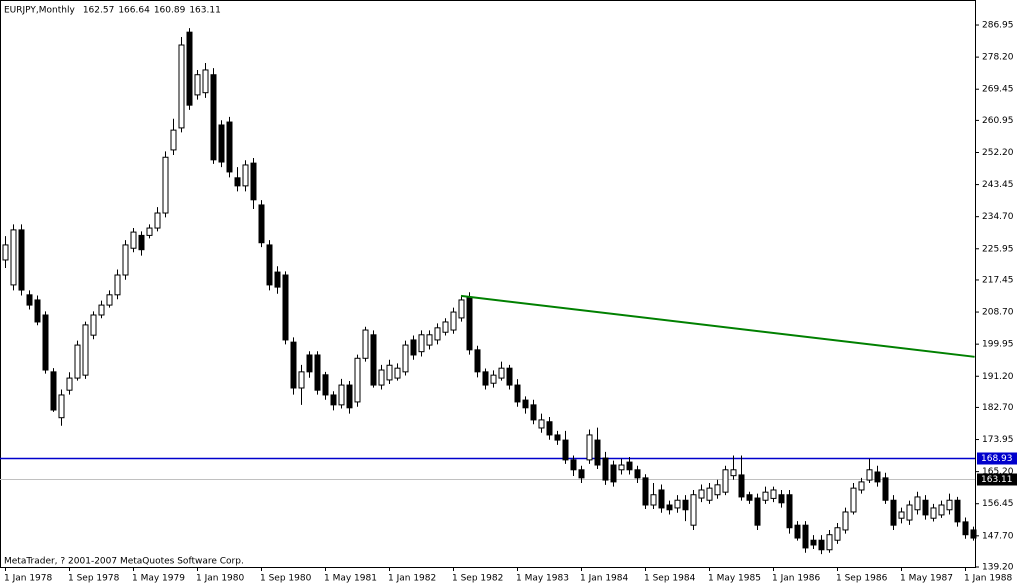 The image size is (1018, 588). Describe the element at coordinates (926, 579) in the screenshot. I see `x-tick-label: 1 May 1987` at that location.